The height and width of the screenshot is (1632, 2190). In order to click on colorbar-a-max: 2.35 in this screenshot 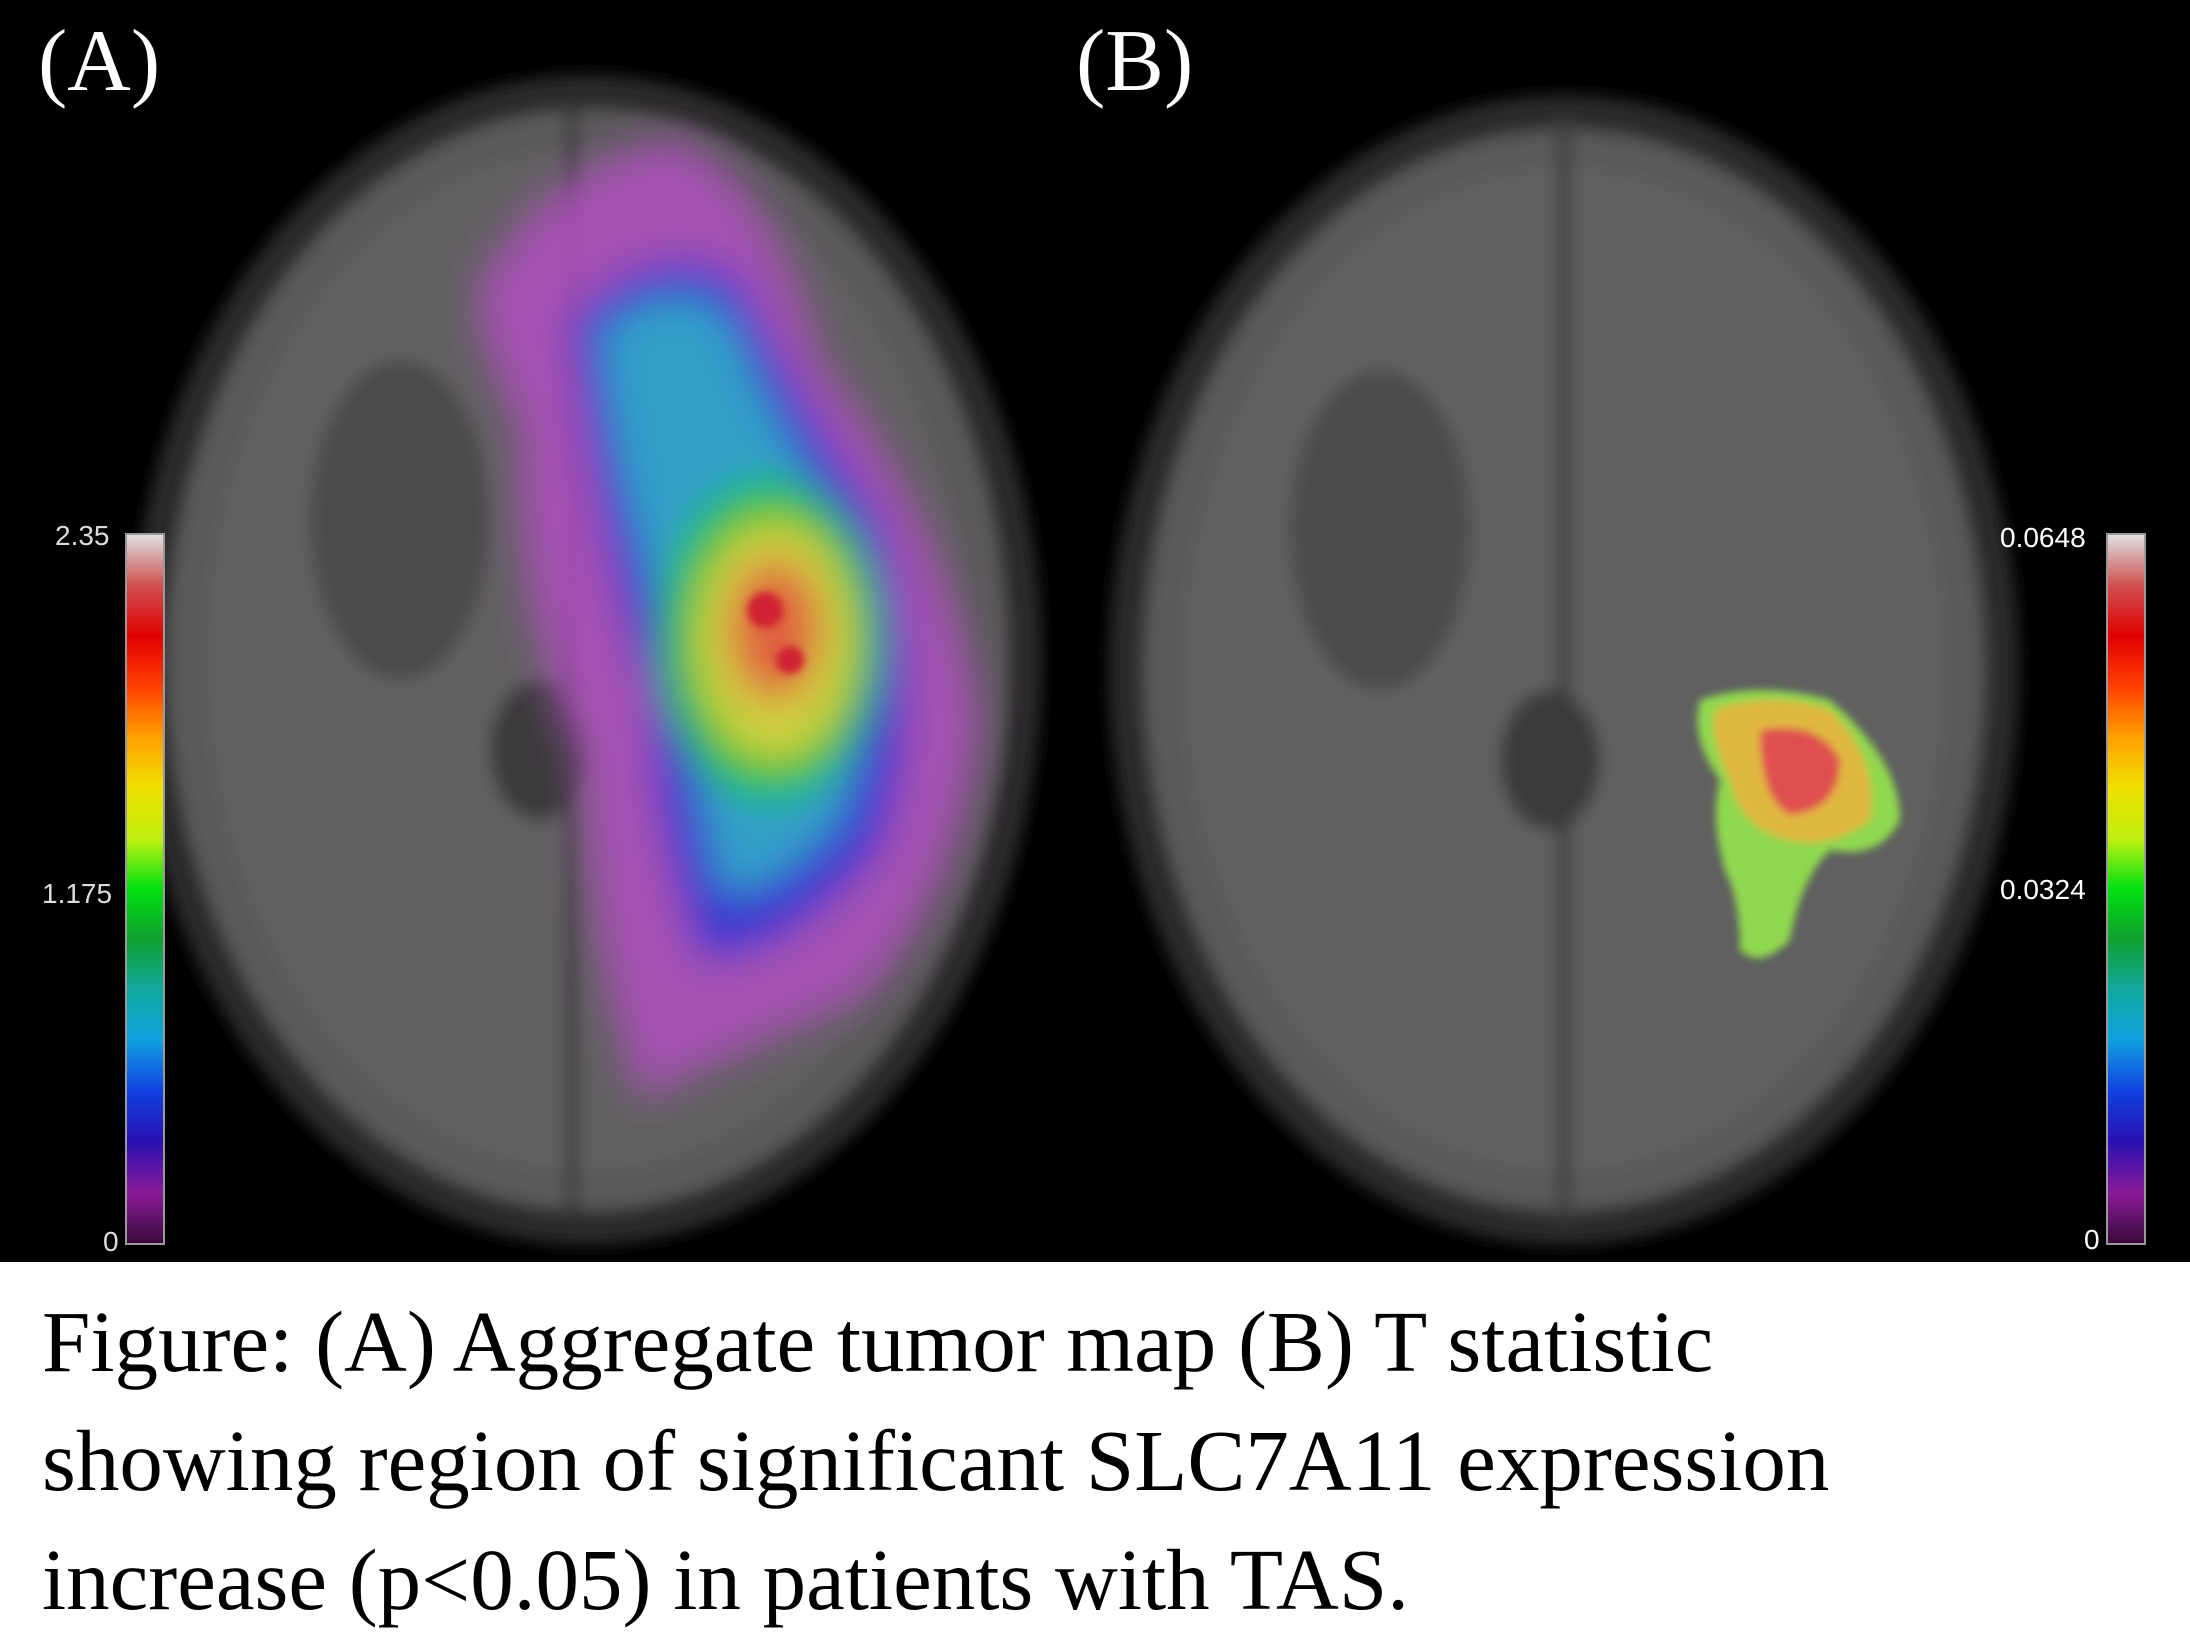, I will do `click(82, 535)`.